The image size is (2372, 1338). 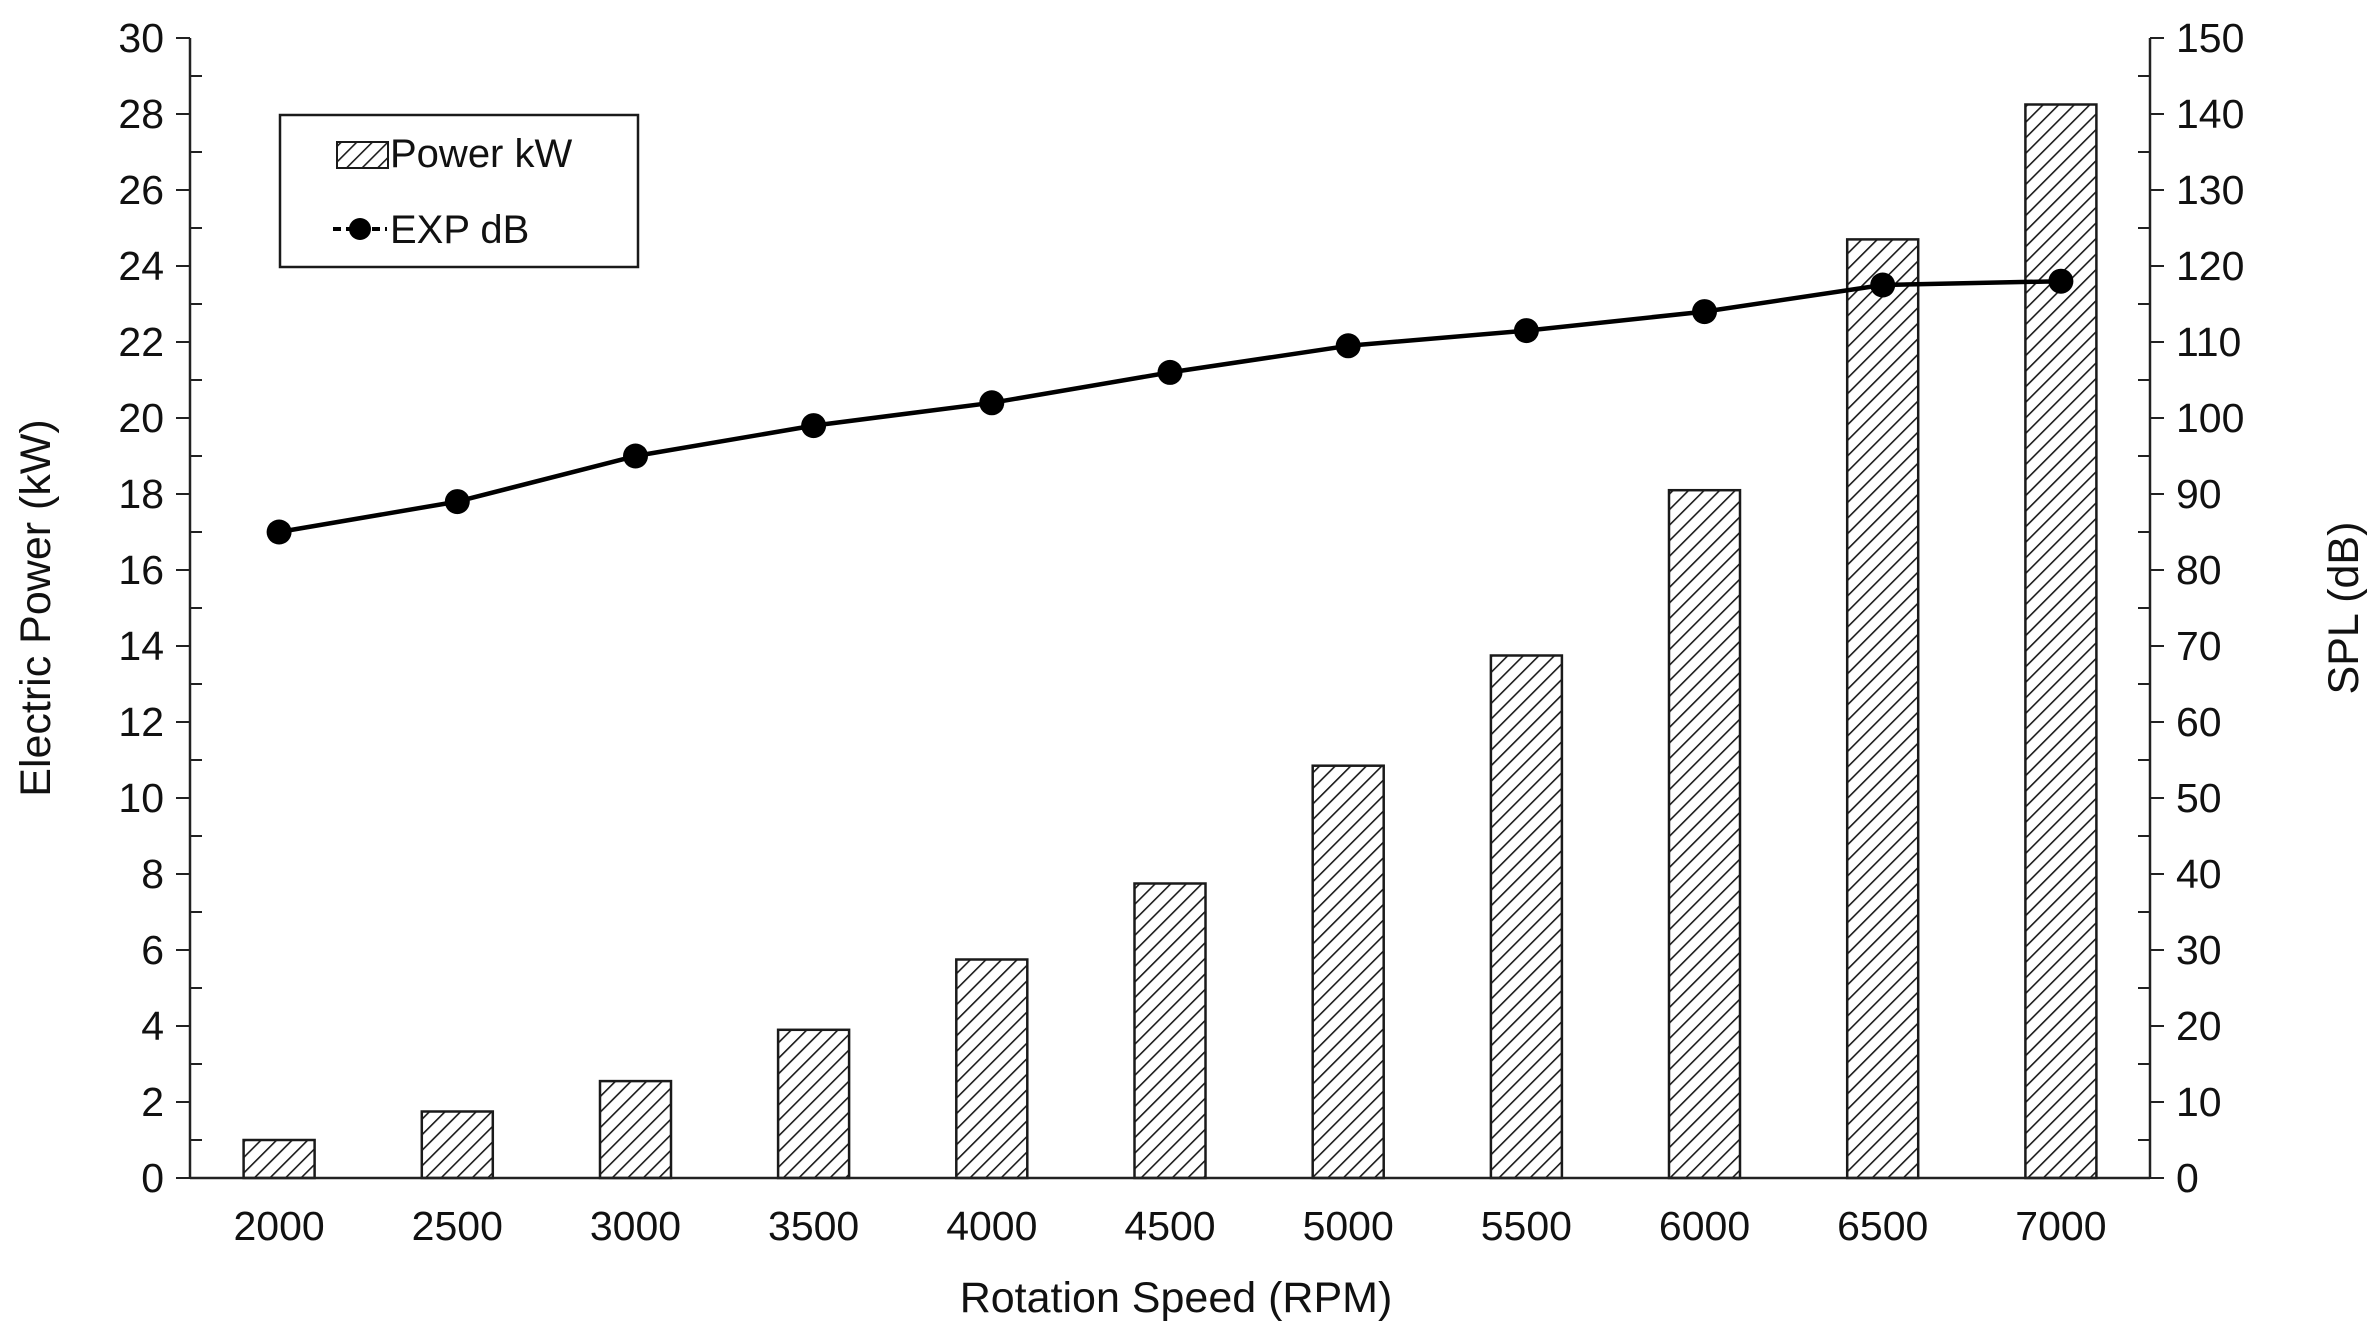 I want to click on x-tick-label: 6500, so click(x=1882, y=1226).